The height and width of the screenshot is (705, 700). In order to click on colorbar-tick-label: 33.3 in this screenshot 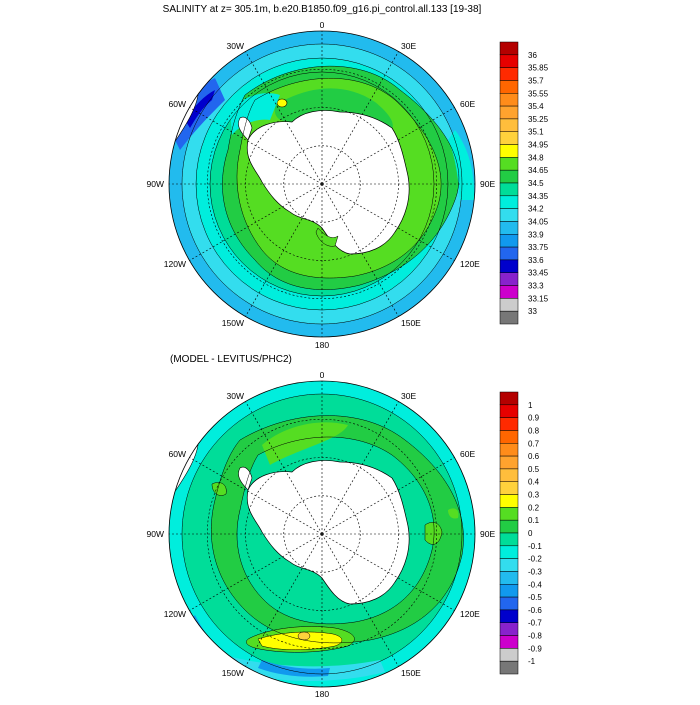, I will do `click(536, 286)`.